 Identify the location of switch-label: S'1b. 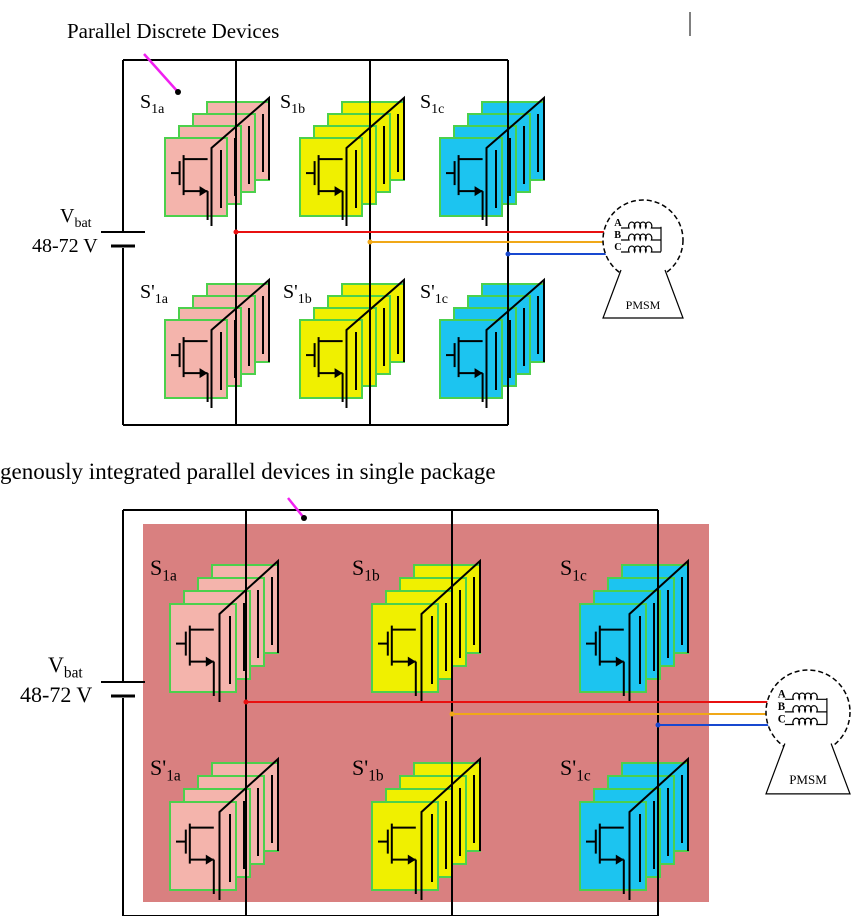
(368, 770).